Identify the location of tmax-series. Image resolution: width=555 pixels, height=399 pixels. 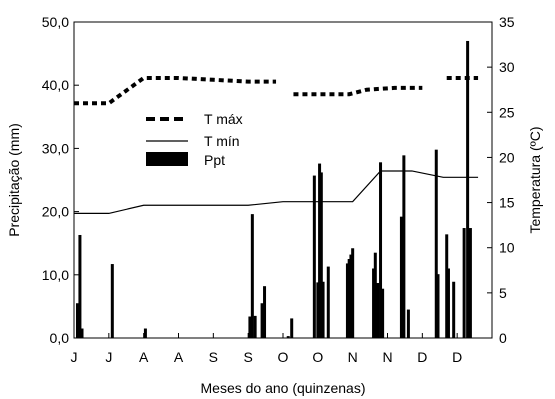
(276, 90).